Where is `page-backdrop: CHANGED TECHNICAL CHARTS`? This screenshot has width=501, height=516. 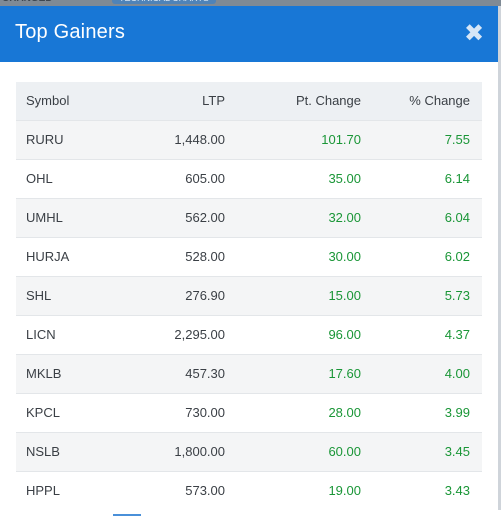 page-backdrop: CHANGED TECHNICAL CHARTS is located at coordinates (250, 3).